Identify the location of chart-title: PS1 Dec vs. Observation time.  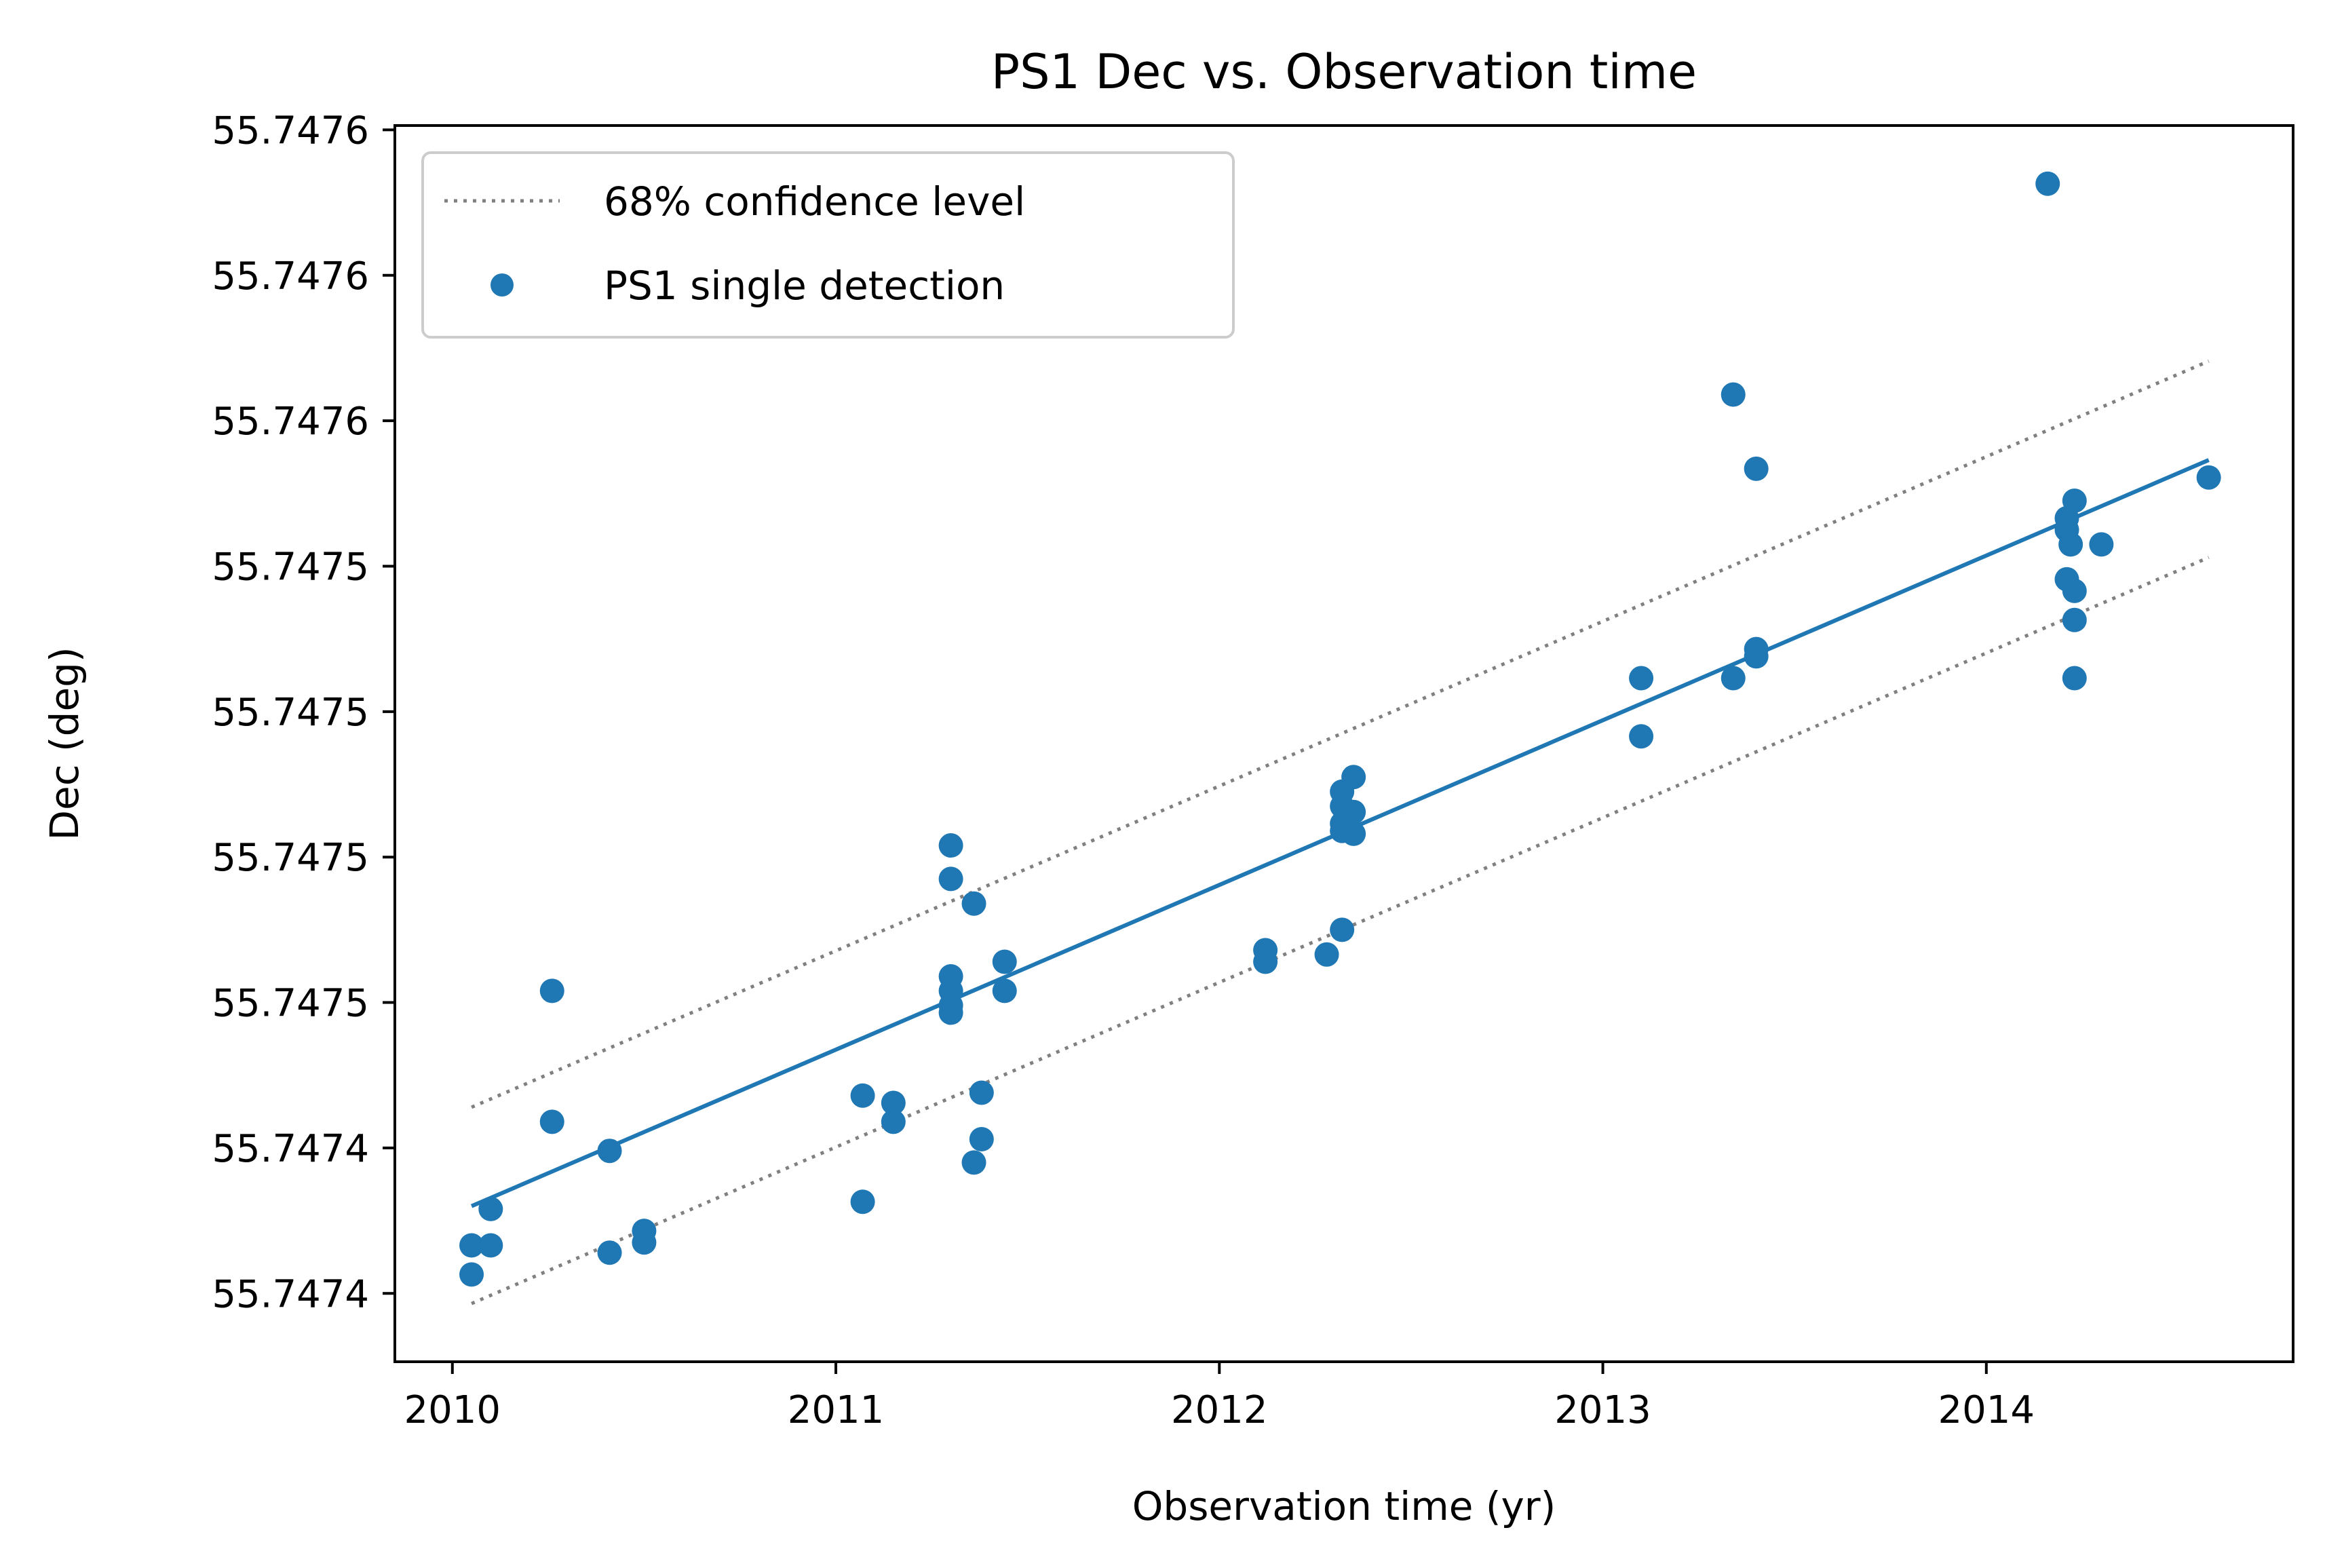
(1344, 72).